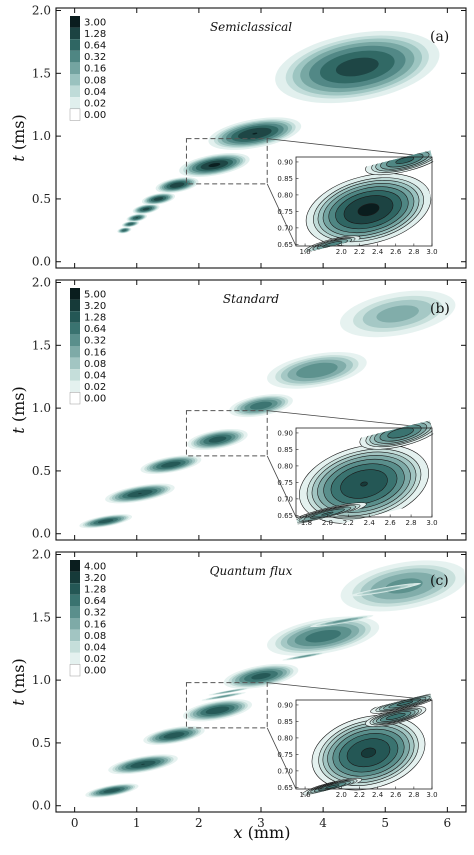  What do you see at coordinates (95, 659) in the screenshot?
I see `colorbar-label: 0.02` at bounding box center [95, 659].